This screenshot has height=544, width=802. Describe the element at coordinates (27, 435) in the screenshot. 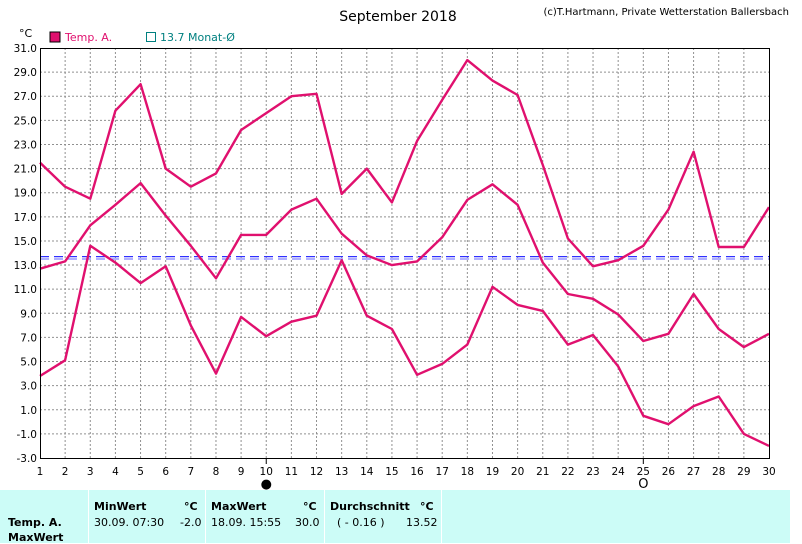

I see `y-tick-label: -1.0` at that location.